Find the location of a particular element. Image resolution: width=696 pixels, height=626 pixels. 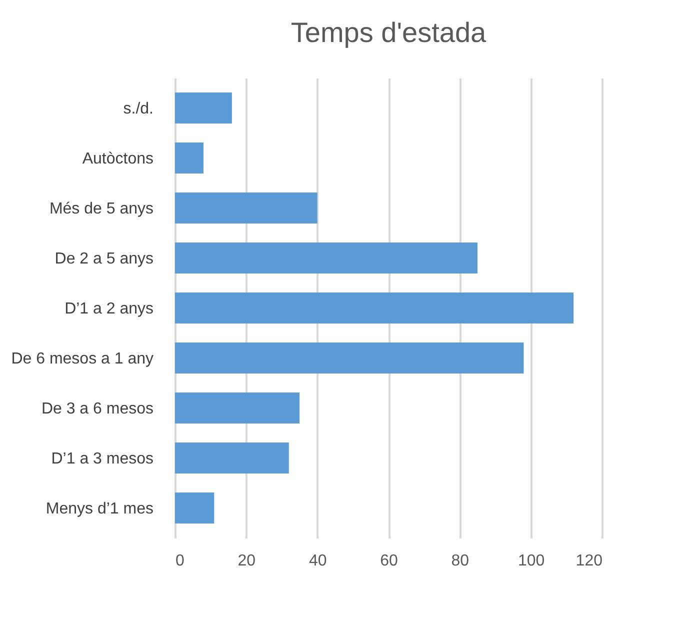

y-tick-label: D’1 a 3 mesos is located at coordinates (102, 459).